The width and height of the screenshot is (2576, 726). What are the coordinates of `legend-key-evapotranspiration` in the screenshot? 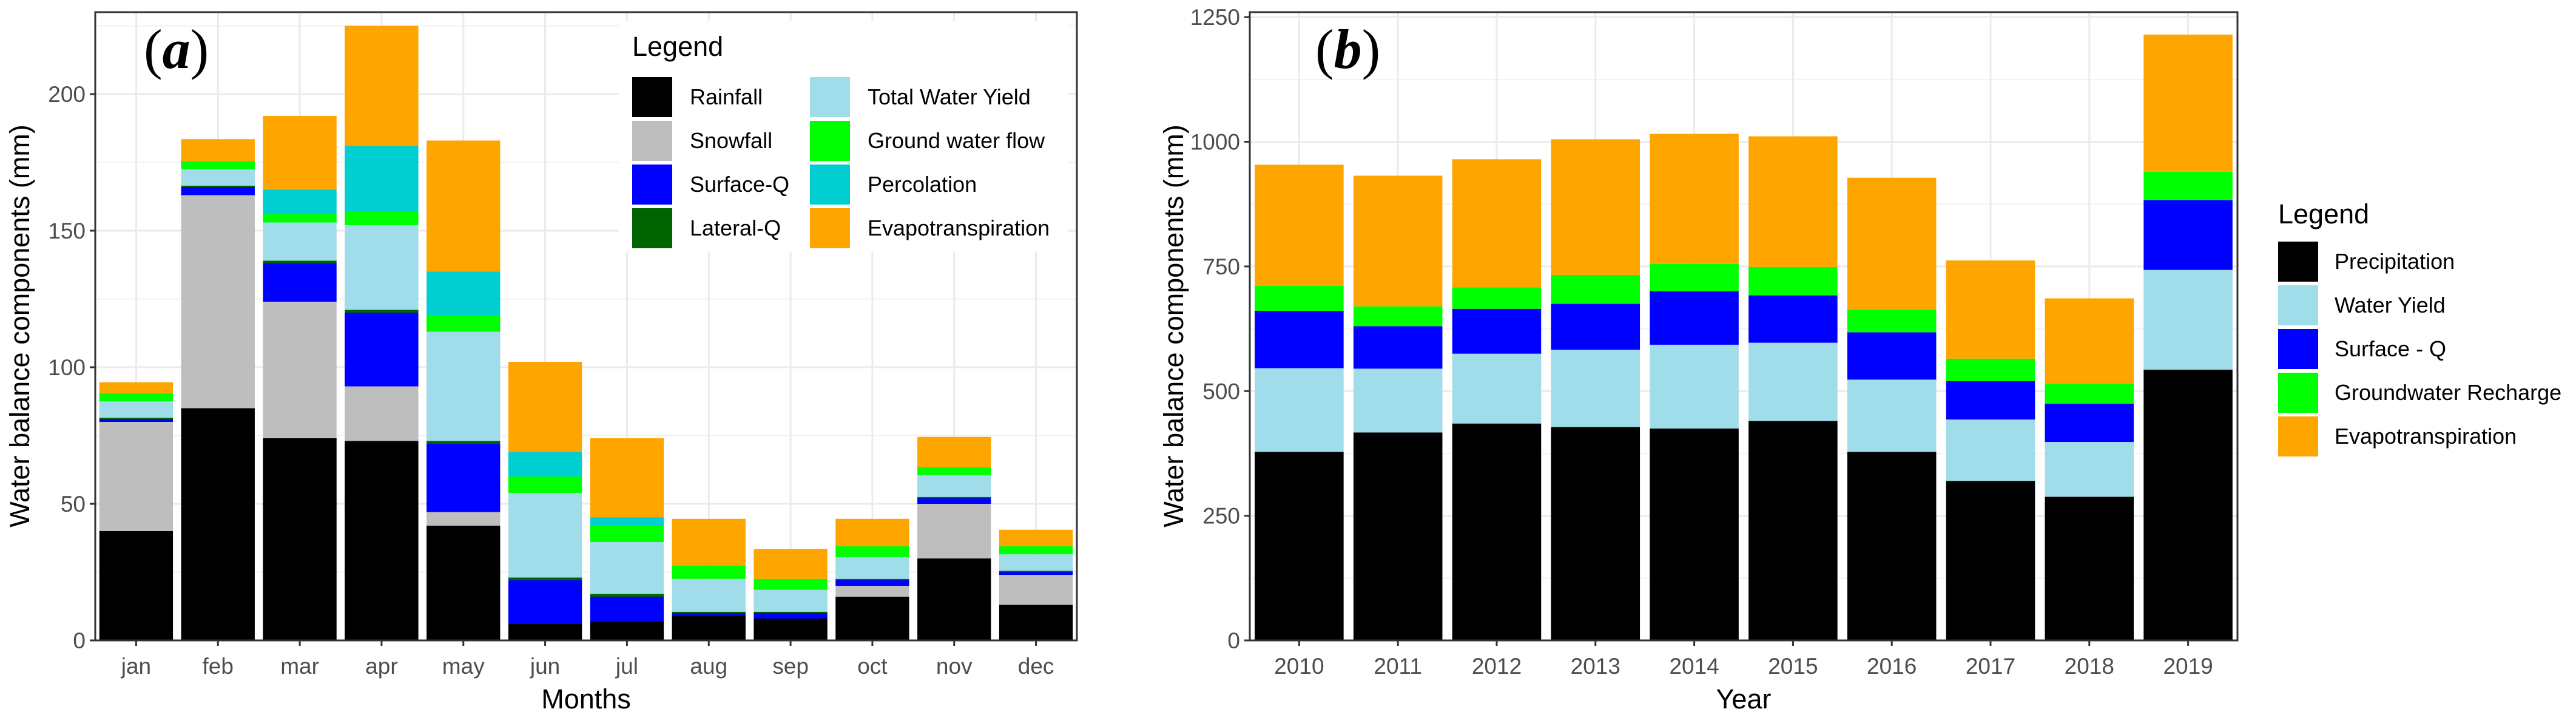 It's located at (2298, 436).